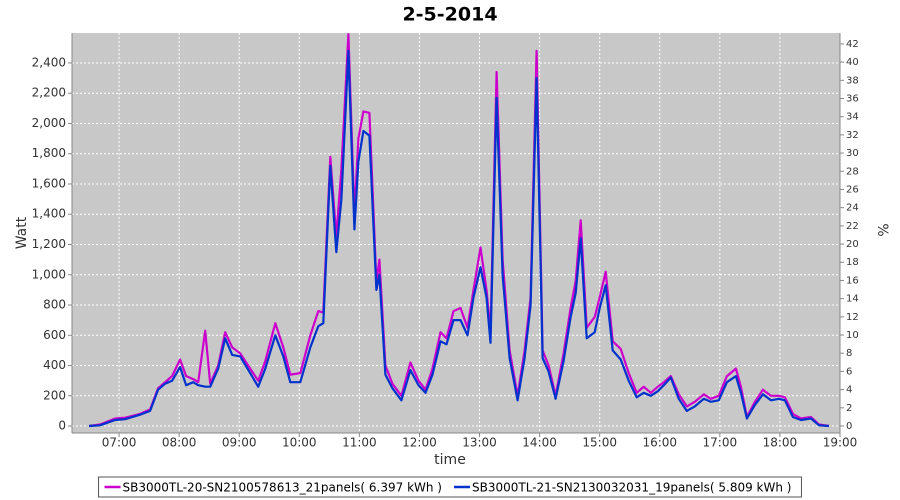  I want to click on y2-tick-label: 0, so click(849, 426).